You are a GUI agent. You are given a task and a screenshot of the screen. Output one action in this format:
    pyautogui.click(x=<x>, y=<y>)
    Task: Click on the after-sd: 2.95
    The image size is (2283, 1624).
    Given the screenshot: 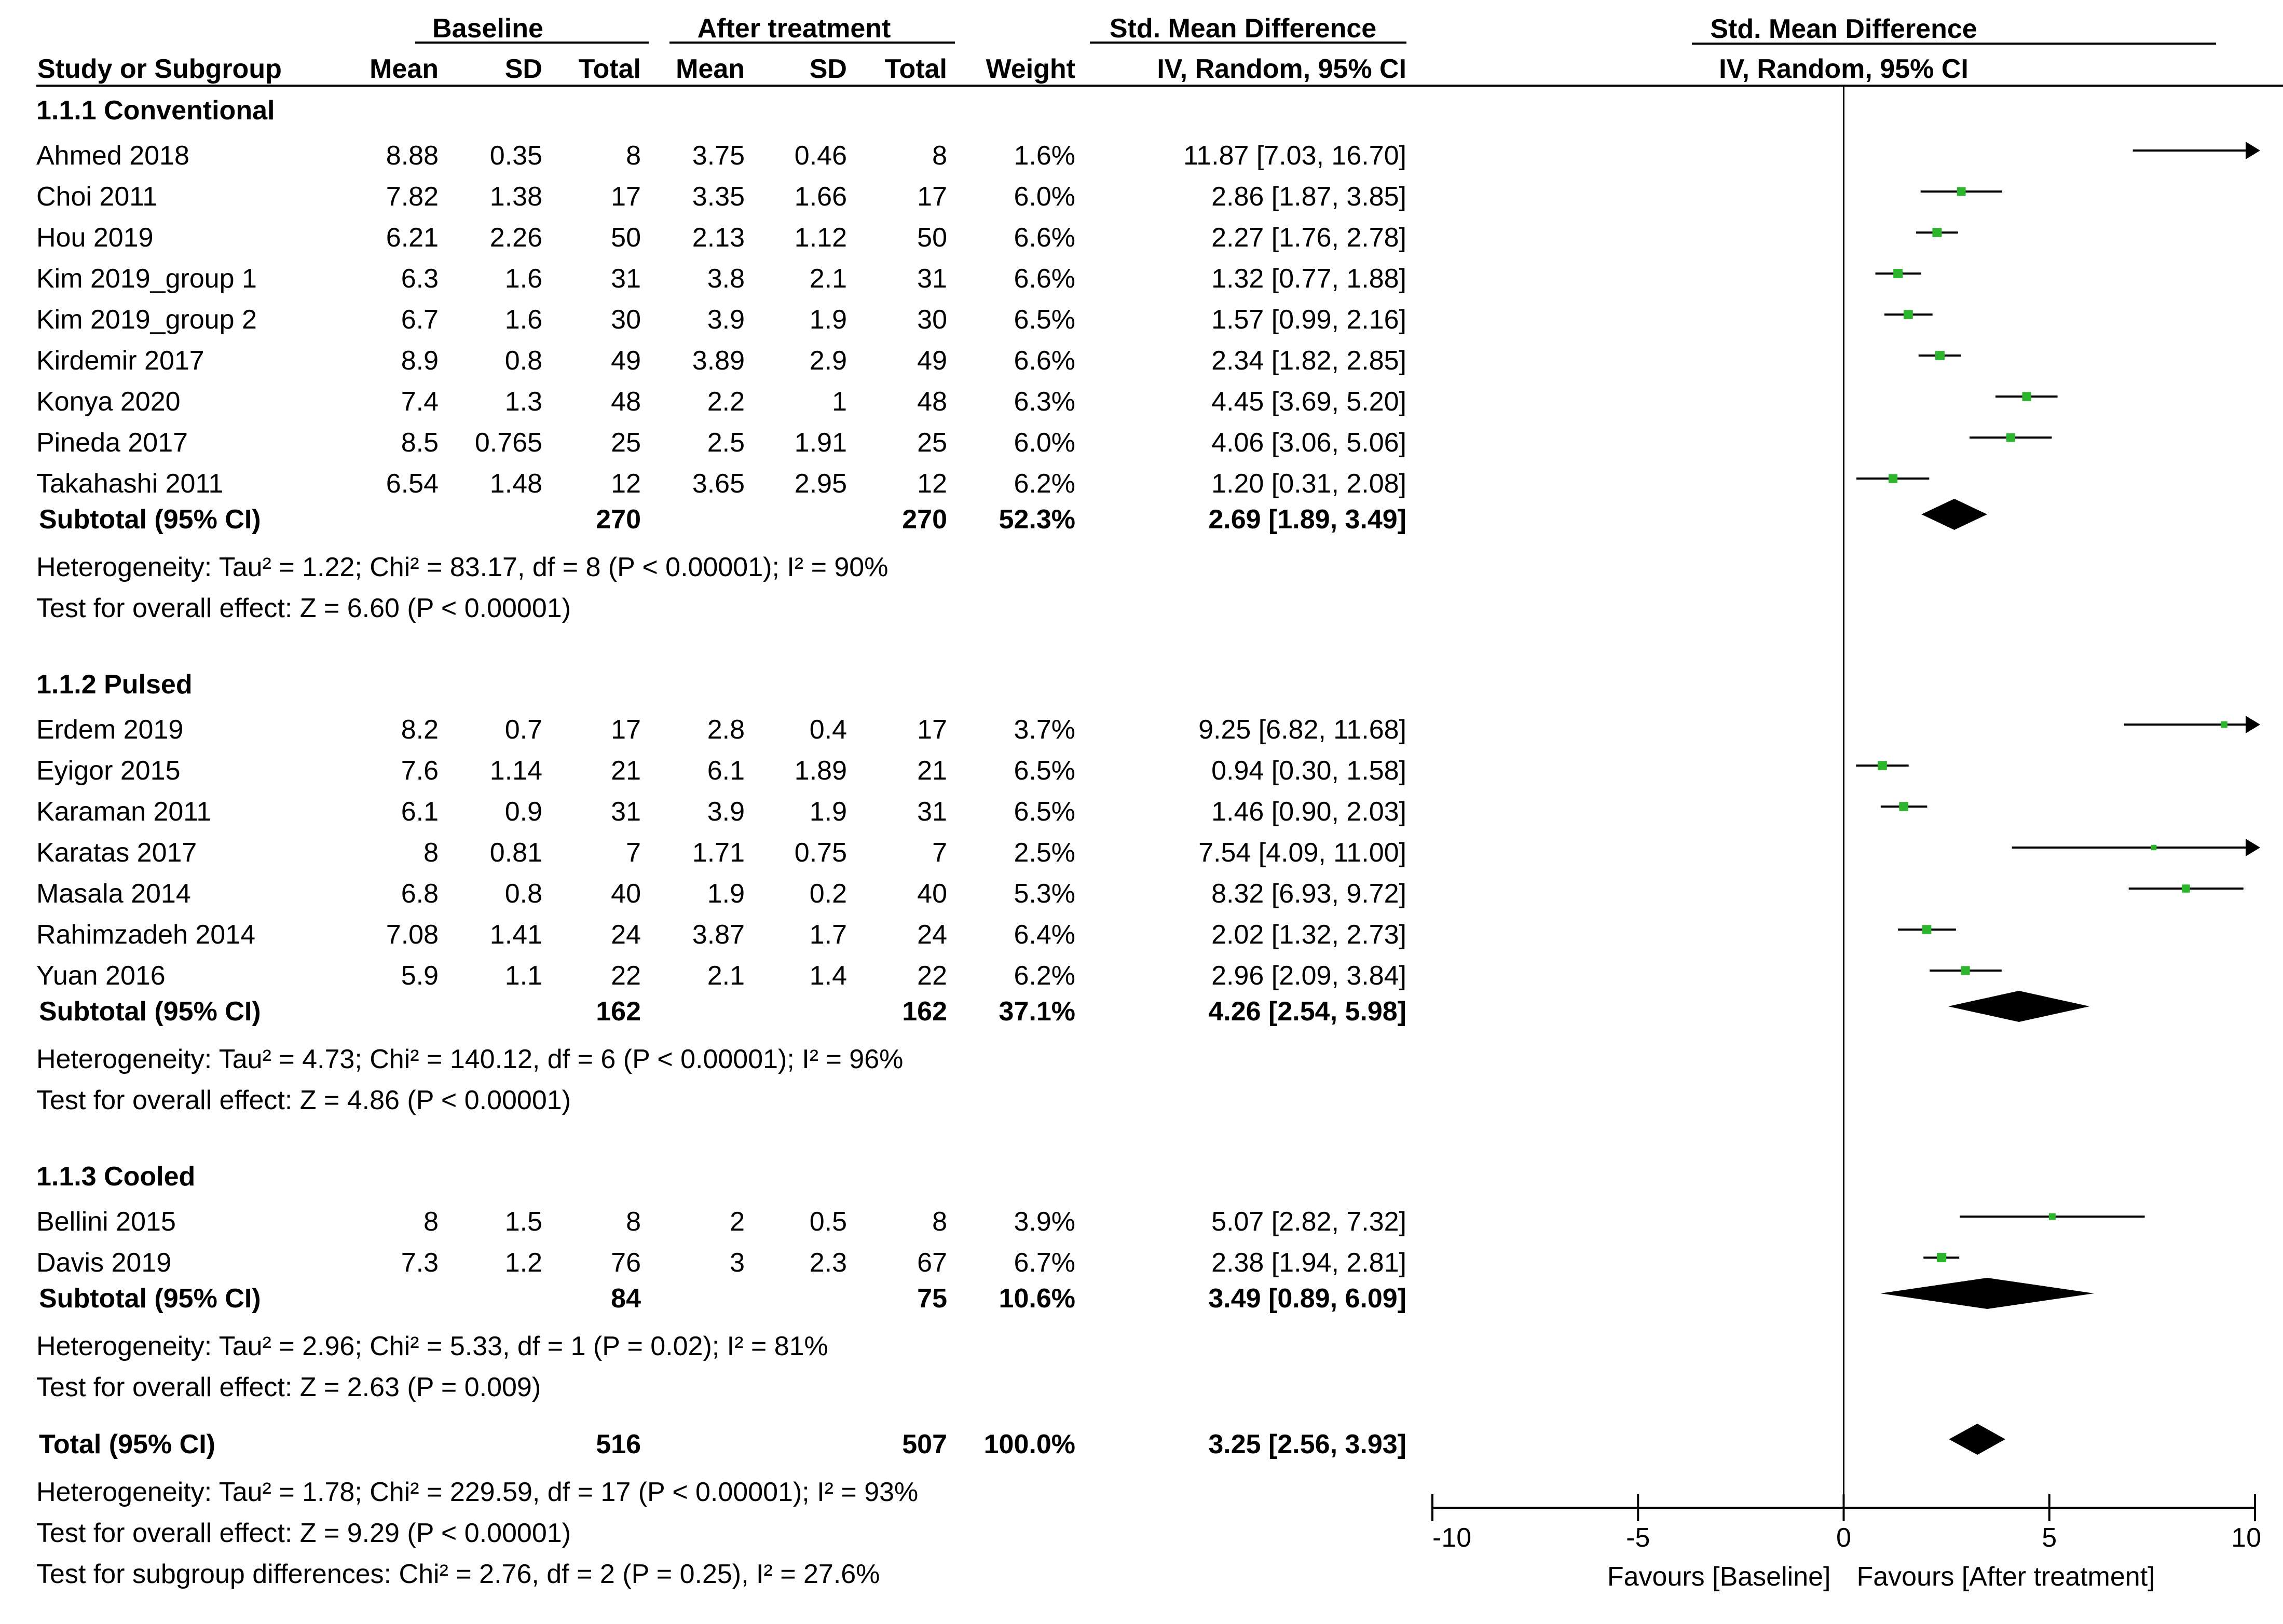 What is the action you would take?
    pyautogui.click(x=820, y=484)
    